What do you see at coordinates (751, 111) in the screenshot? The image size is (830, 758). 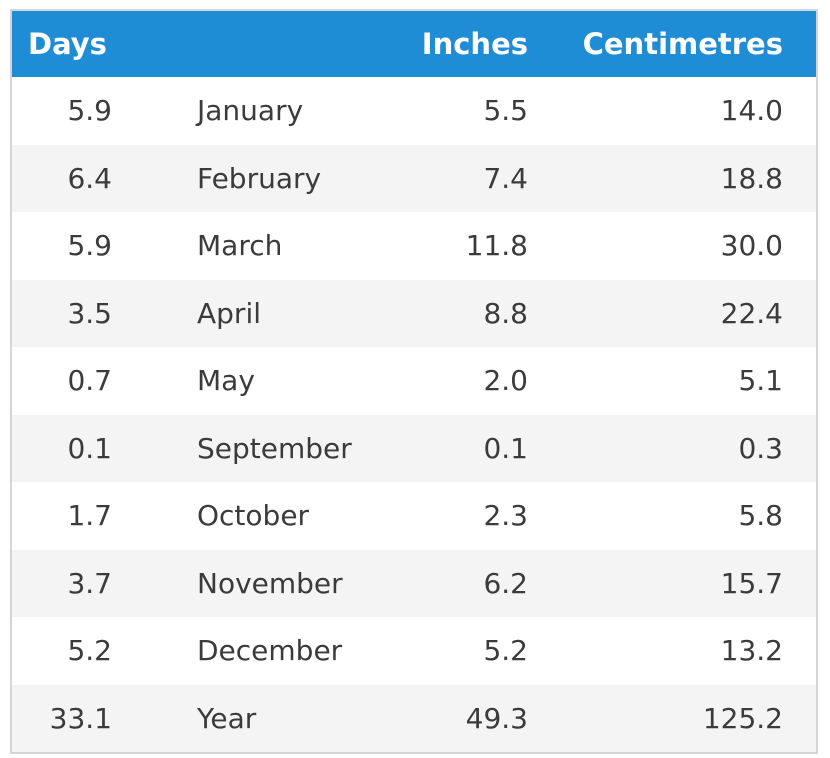 I see `cell-centimetres: 14.0` at bounding box center [751, 111].